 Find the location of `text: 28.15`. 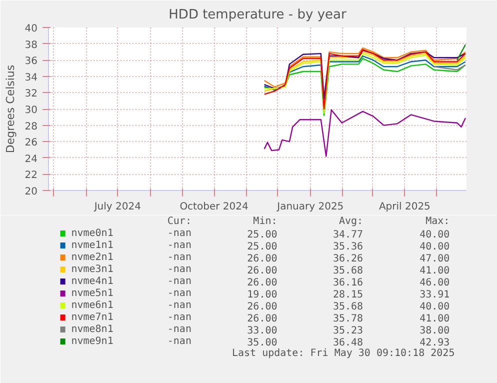

text: 28.15 is located at coordinates (348, 295).